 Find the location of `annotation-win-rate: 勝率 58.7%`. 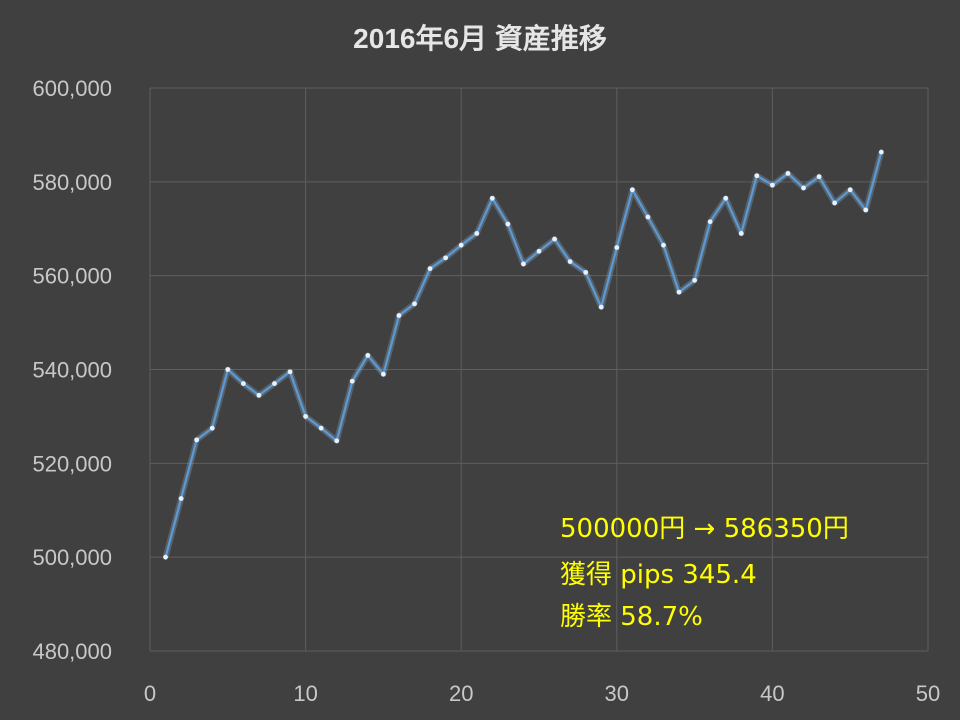

annotation-win-rate: 勝率 58.7% is located at coordinates (631, 617).